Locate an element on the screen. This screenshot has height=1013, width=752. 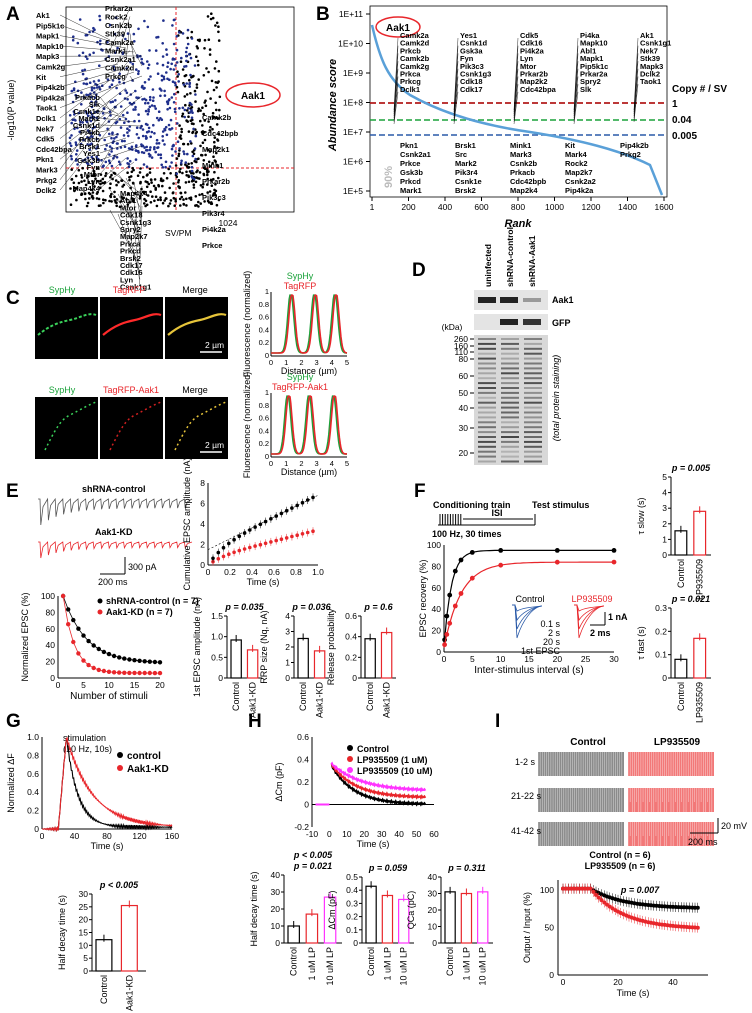
y-tick-label: 1E+10 is located at coordinates (350, 44).